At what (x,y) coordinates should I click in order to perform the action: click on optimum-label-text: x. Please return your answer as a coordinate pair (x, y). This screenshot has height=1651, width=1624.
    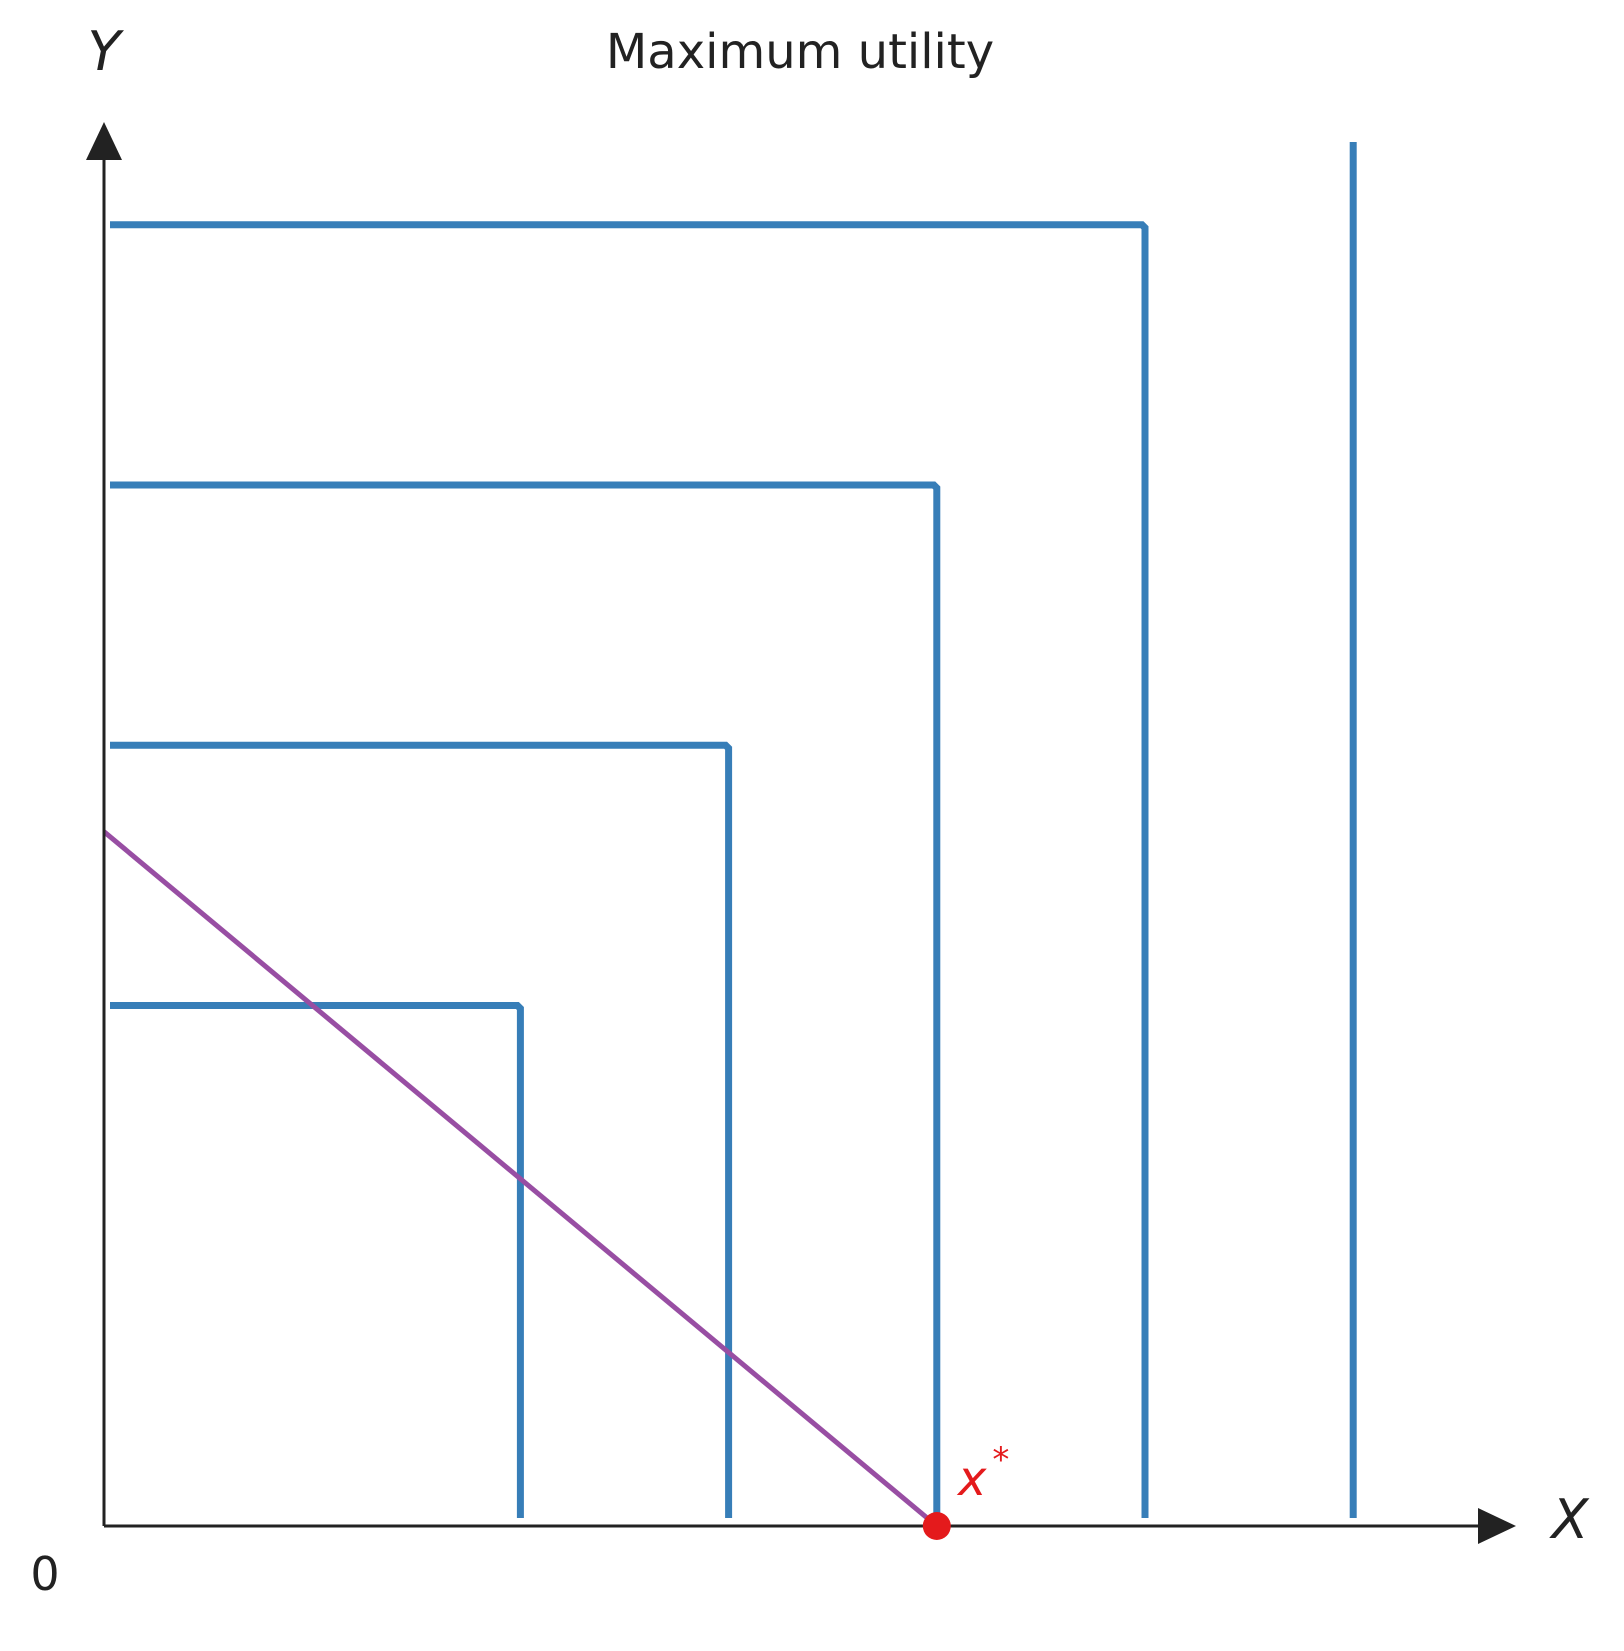
    Looking at the image, I should click on (971, 1479).